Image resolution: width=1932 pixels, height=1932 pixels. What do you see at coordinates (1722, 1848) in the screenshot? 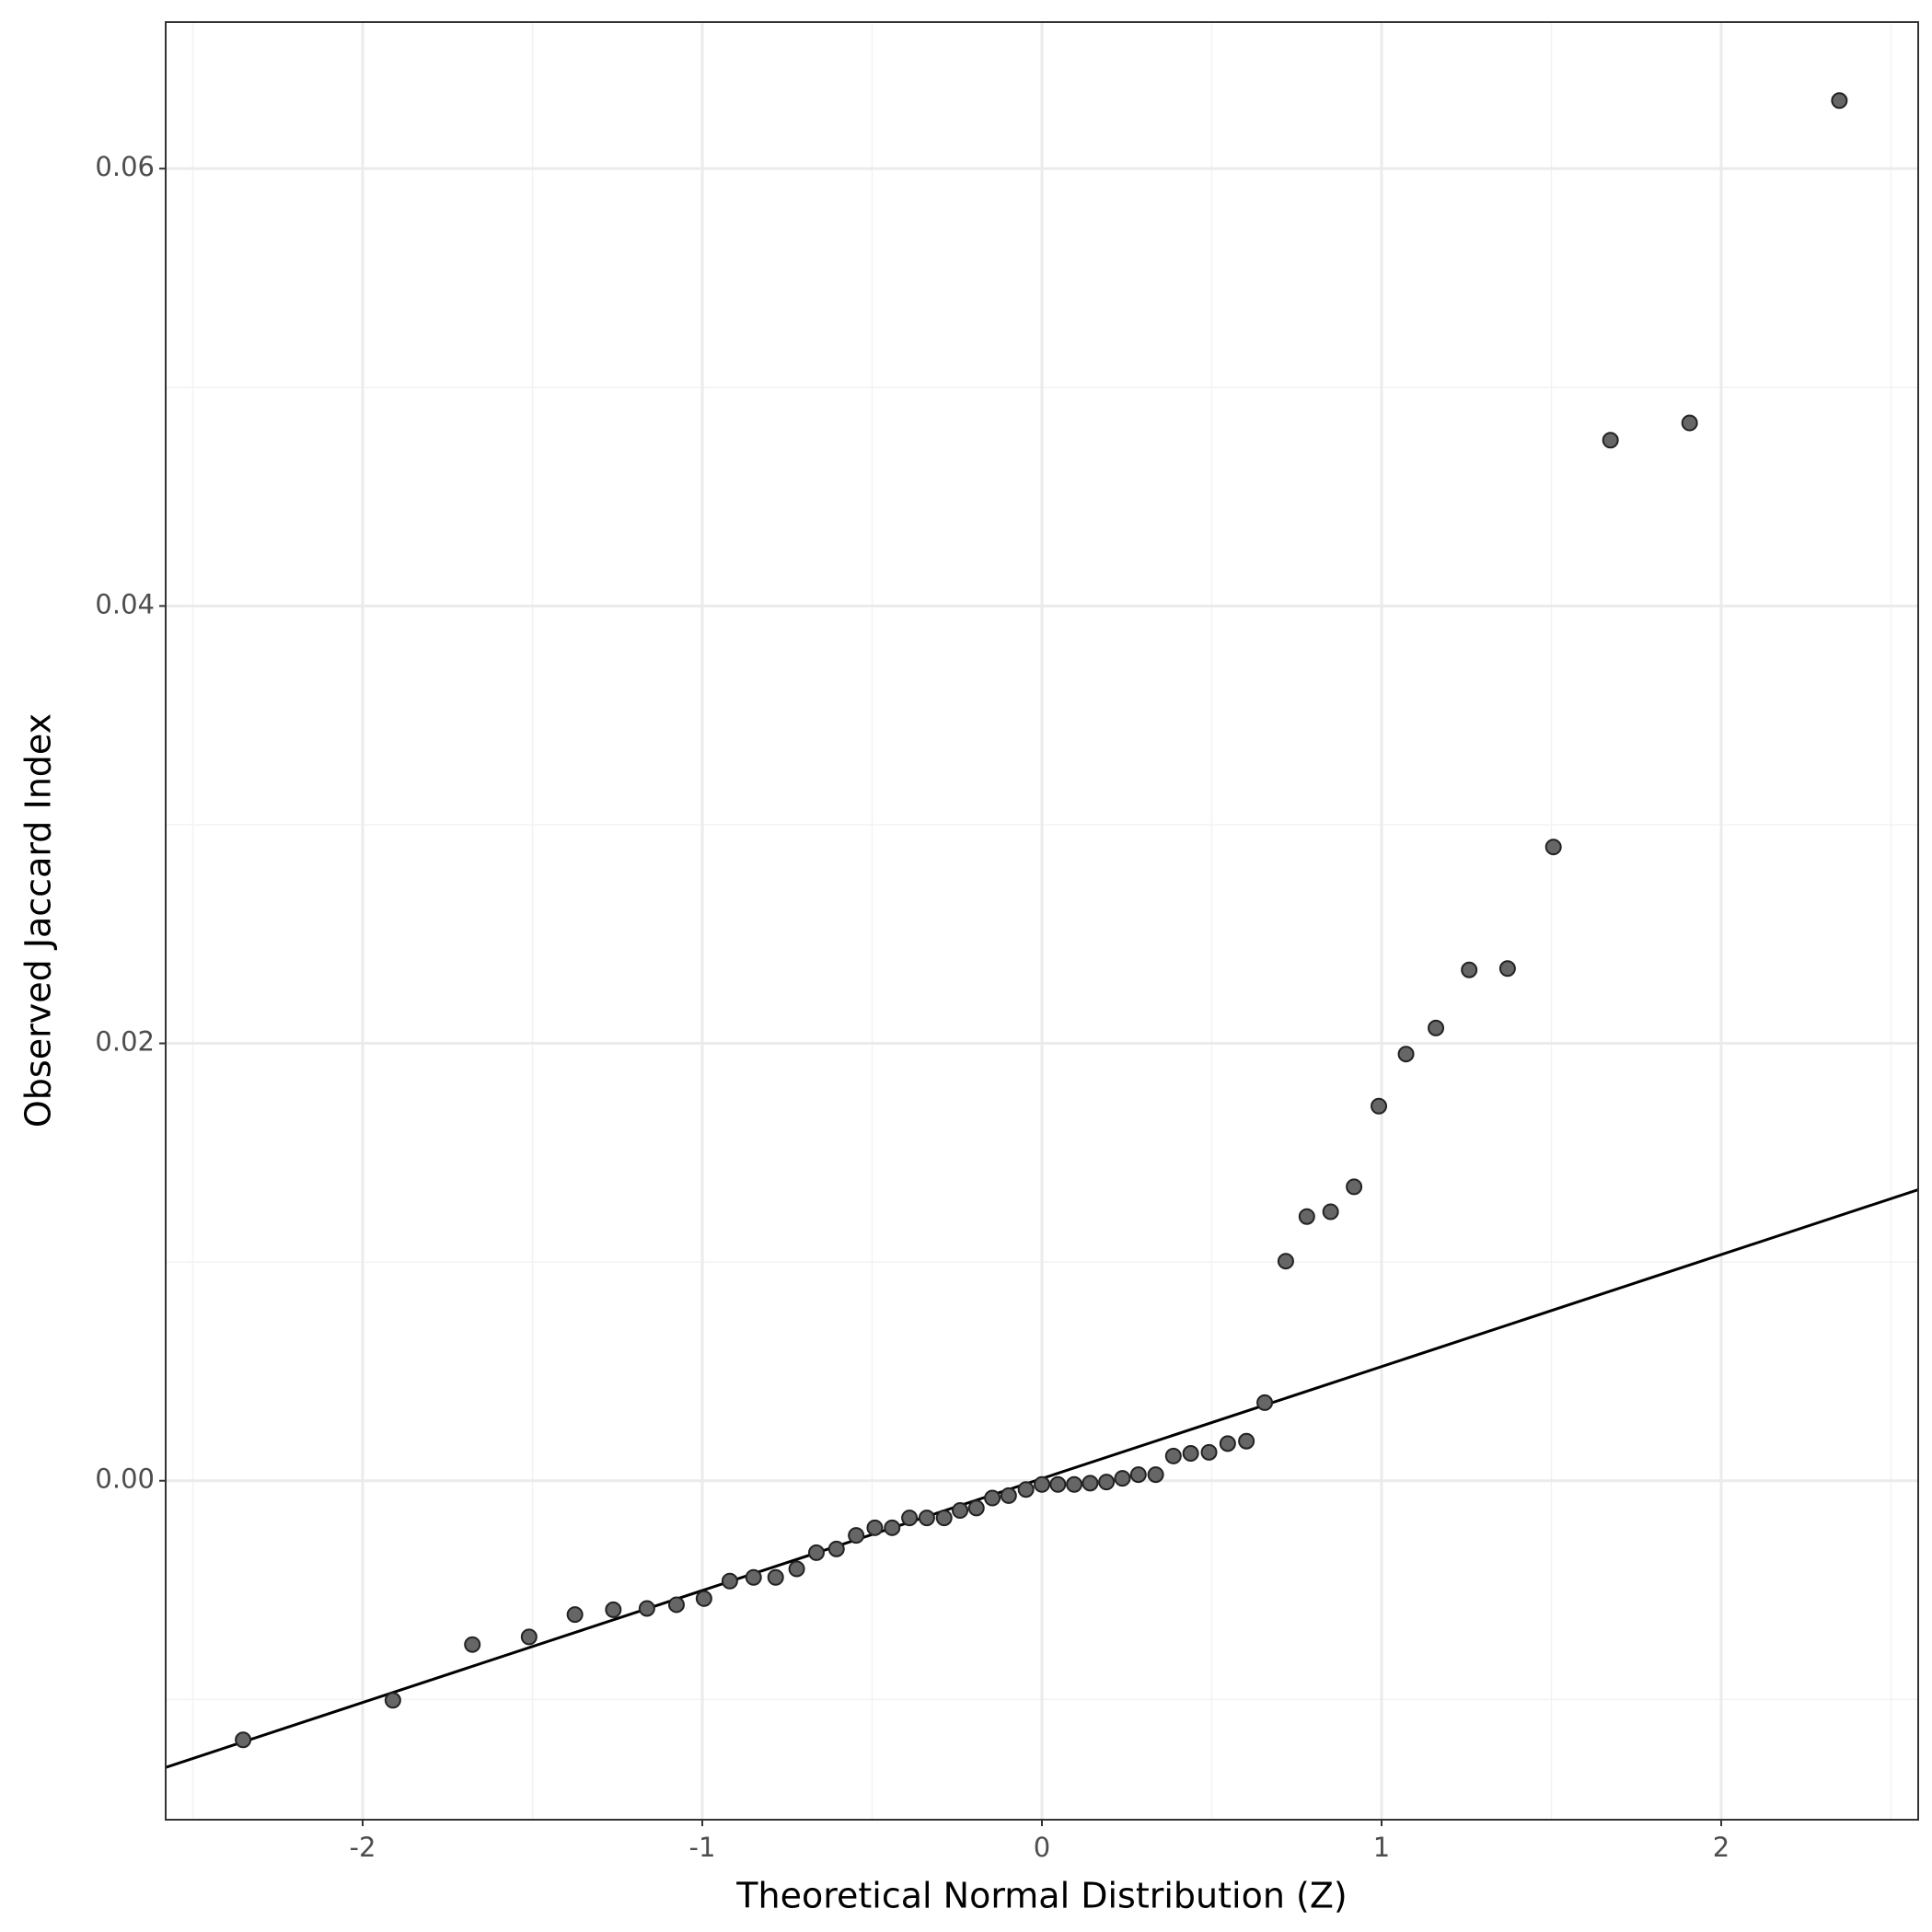
I see `x-tick-label: 2` at bounding box center [1722, 1848].